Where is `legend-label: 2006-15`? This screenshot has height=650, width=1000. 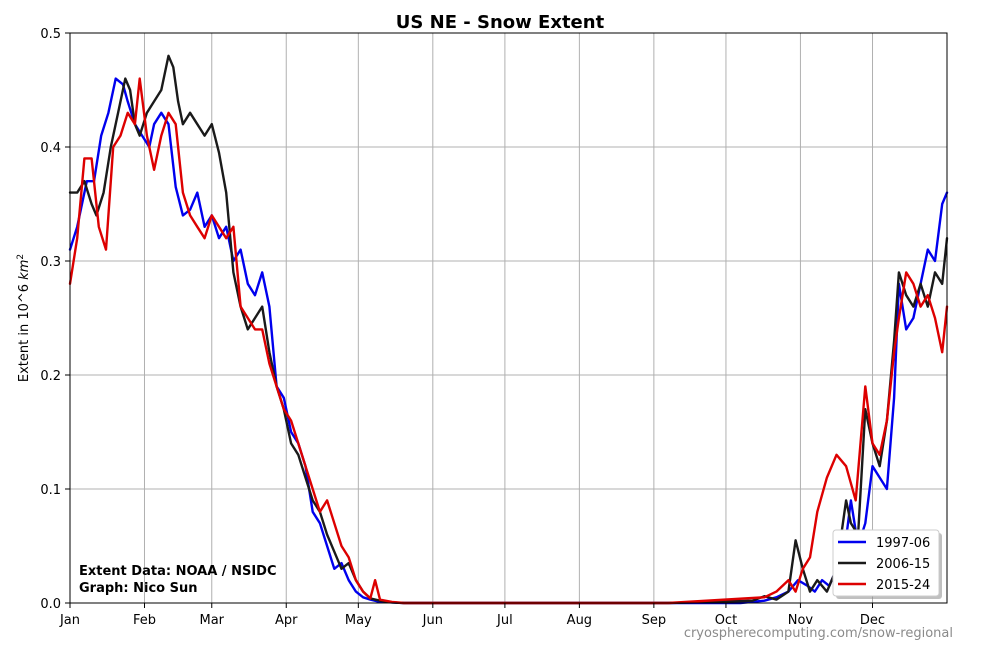
legend-label: 2006-15 is located at coordinates (903, 564).